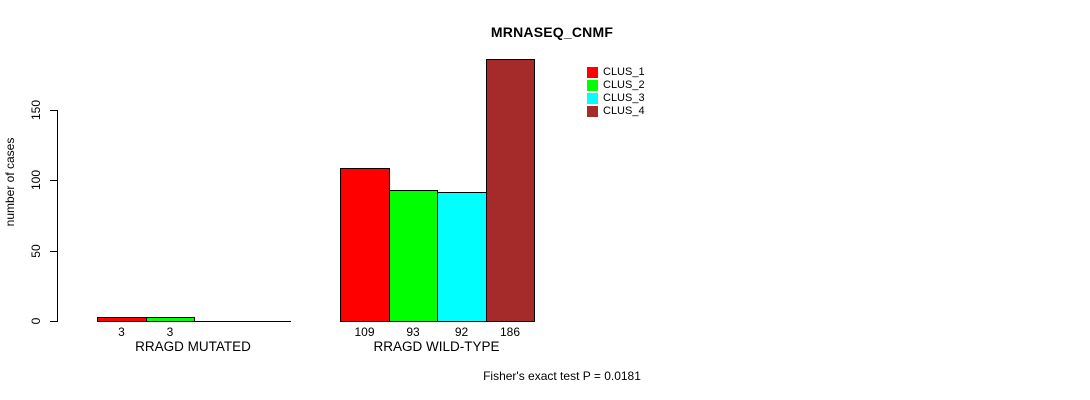 This screenshot has height=400, width=1090. I want to click on y-tick-label: 50, so click(36, 251).